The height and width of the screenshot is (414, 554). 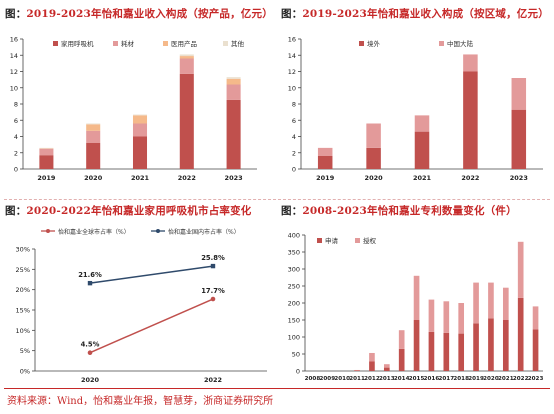 I want to click on y-tick-label: 25%, so click(x=23, y=270).